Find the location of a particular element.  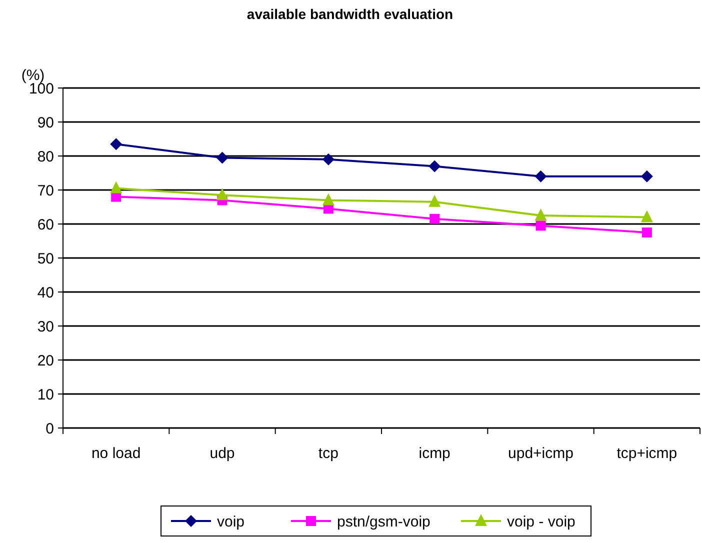

x-tick-label: udp is located at coordinates (222, 453).